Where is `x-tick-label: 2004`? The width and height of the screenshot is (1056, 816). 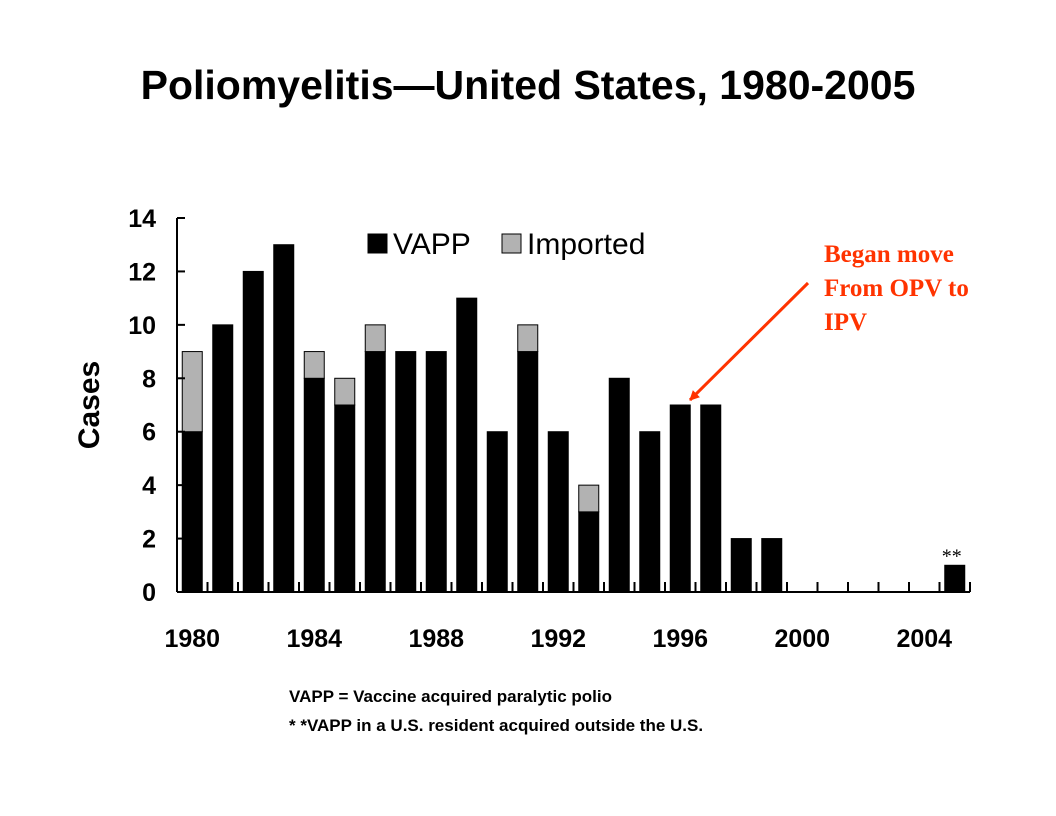 x-tick-label: 2004 is located at coordinates (924, 639).